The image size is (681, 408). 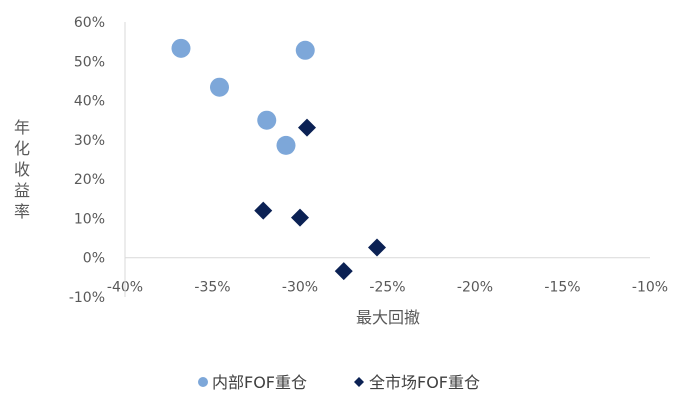 What do you see at coordinates (259, 382) in the screenshot?
I see `legend-label: 内部FOF重仓` at bounding box center [259, 382].